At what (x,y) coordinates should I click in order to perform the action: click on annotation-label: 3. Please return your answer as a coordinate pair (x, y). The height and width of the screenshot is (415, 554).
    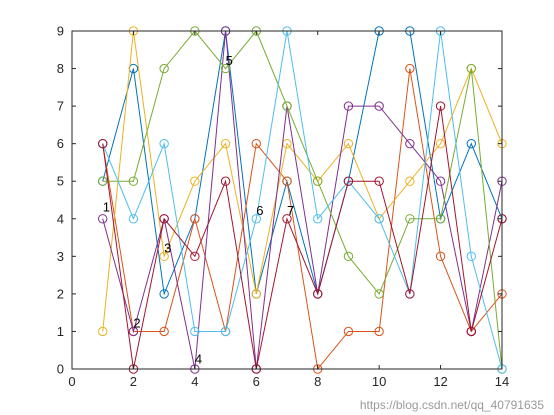
    Looking at the image, I should click on (167, 248).